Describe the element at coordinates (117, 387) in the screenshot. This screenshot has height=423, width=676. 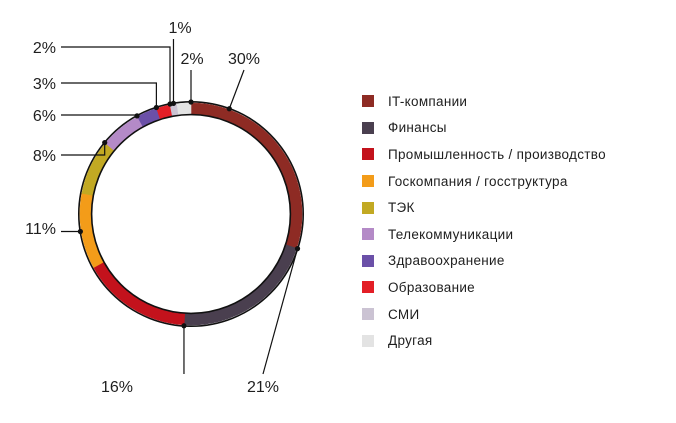
I see `percent-label-2: 16%` at that location.